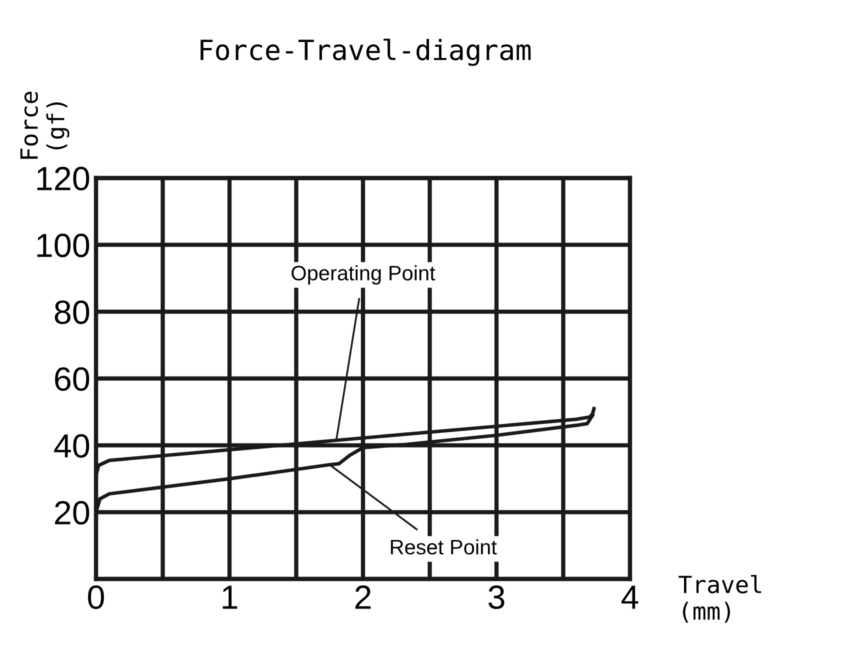 Image resolution: width=853 pixels, height=666 pixels. Describe the element at coordinates (364, 275) in the screenshot. I see `annotation: Operating Point` at that location.